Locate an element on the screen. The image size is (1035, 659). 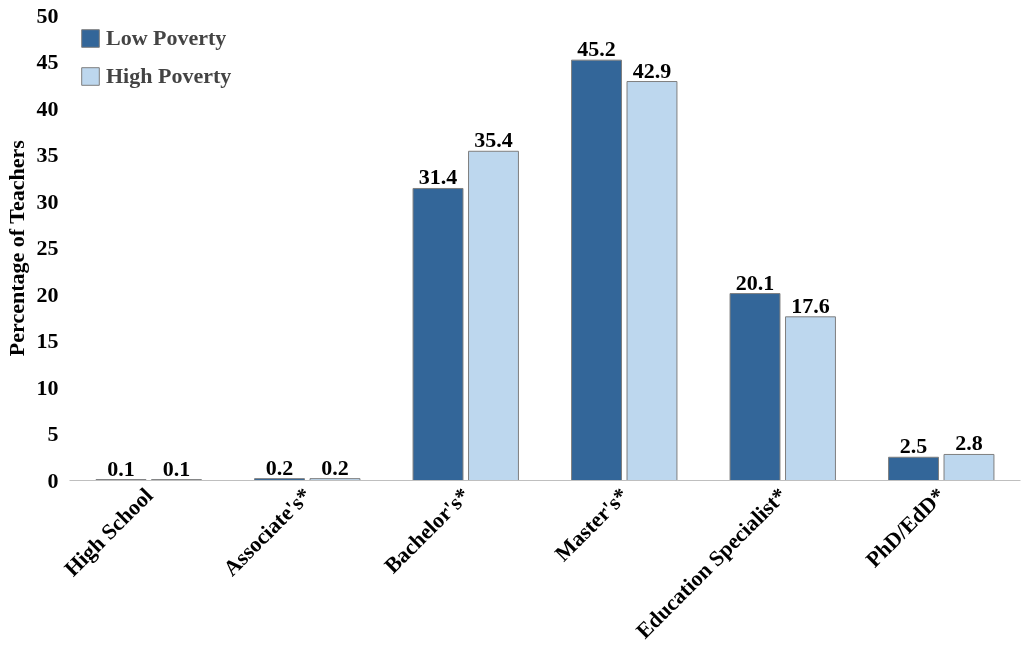
y-tick-label: 0 is located at coordinates (53, 480).